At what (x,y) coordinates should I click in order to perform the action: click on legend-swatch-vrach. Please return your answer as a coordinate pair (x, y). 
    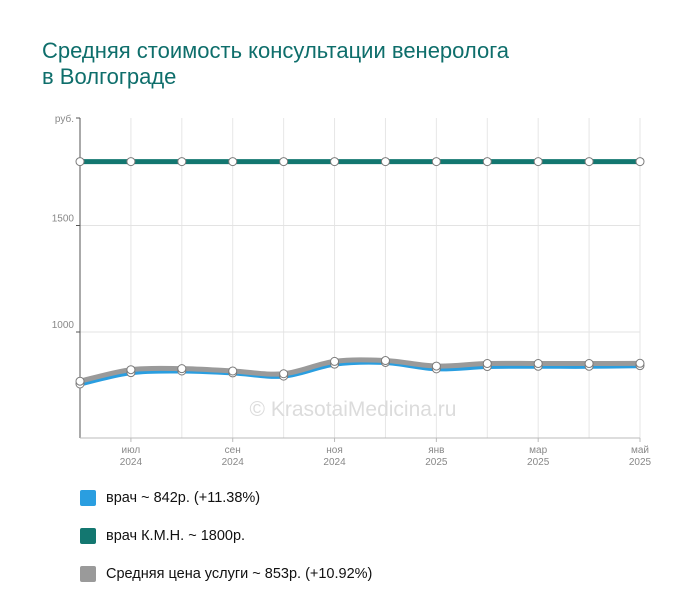
    Looking at the image, I should click on (88, 498).